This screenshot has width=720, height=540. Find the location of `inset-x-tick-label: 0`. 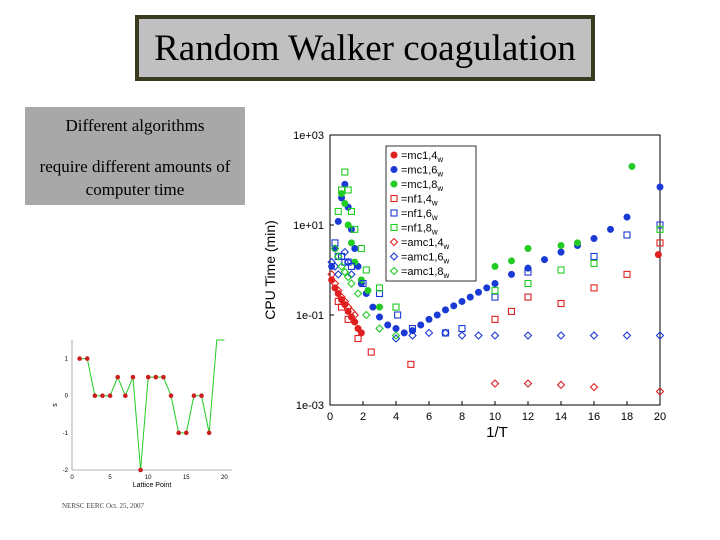

inset-x-tick-label: 0 is located at coordinates (72, 478).